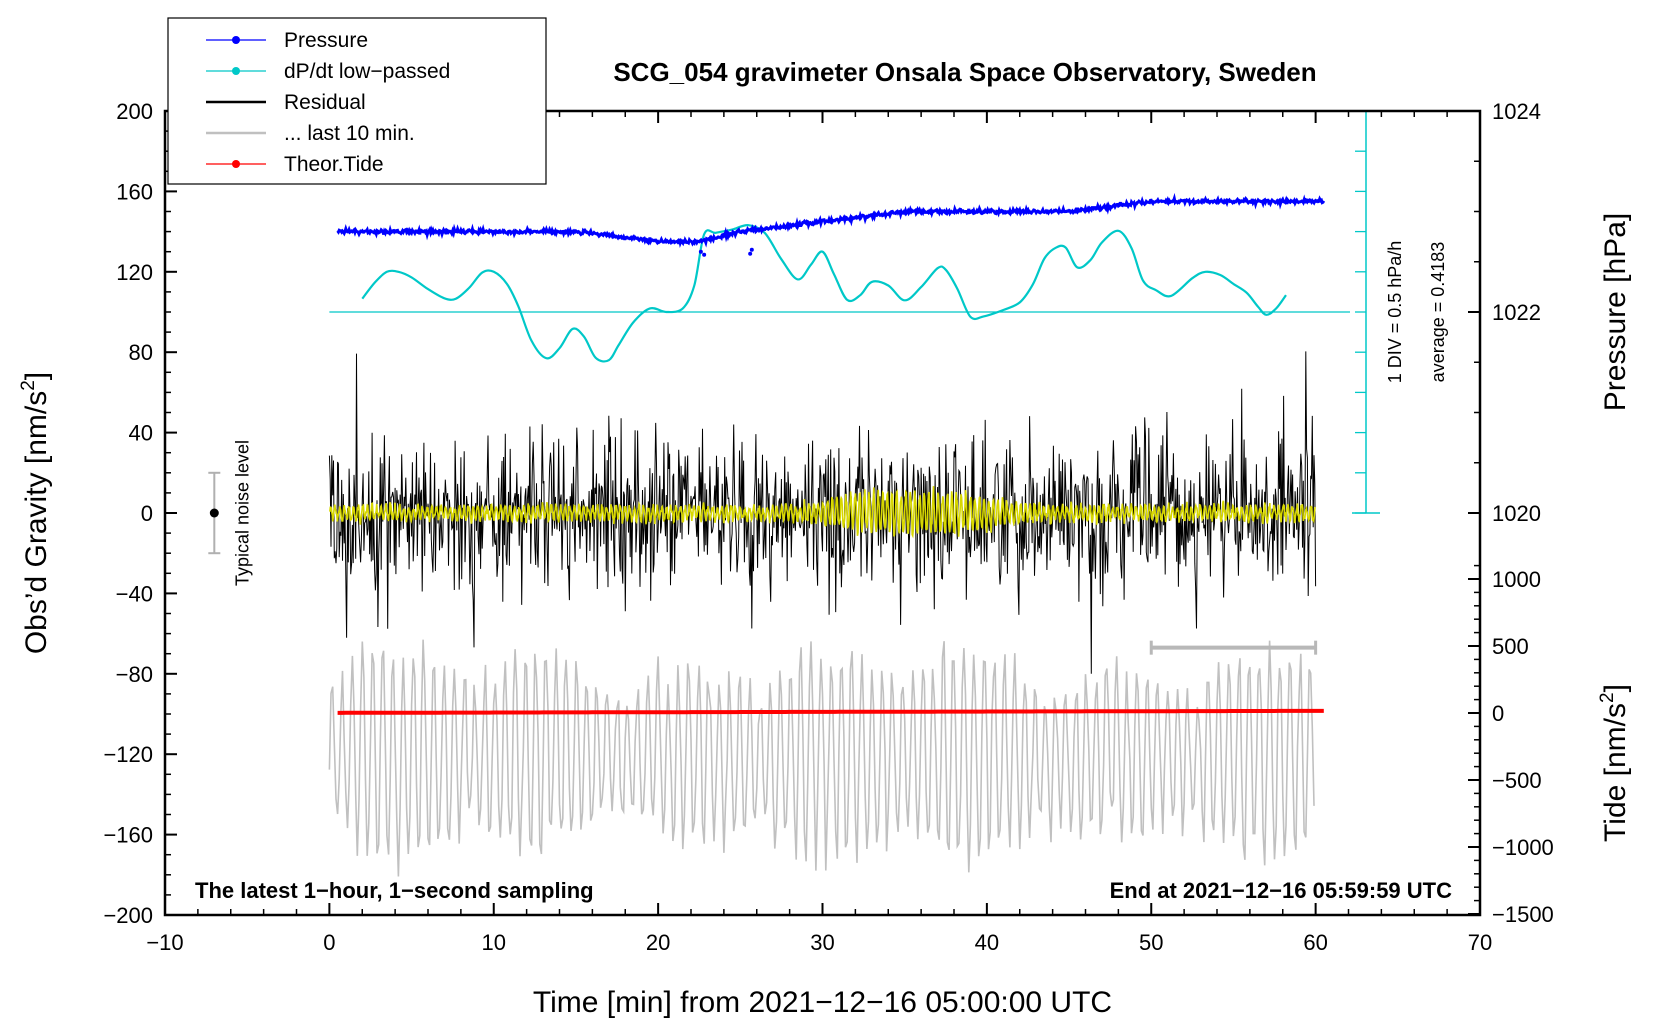  Describe the element at coordinates (1151, 942) in the screenshot. I see `x-tick-label: 50` at that location.